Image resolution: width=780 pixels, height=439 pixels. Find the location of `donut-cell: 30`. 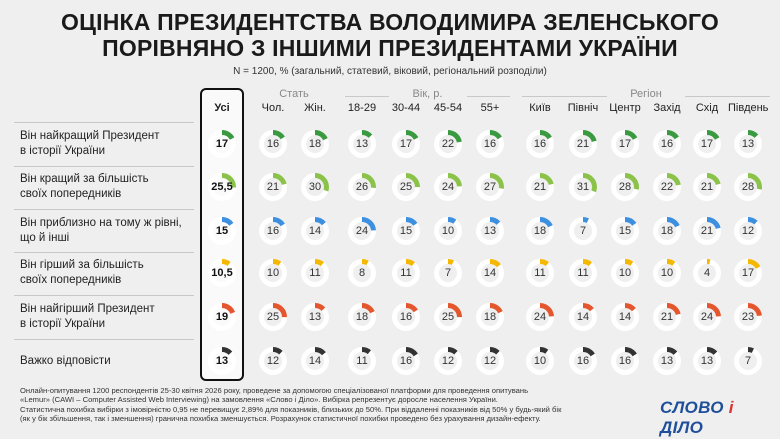

donut-cell: 30 is located at coordinates (315, 187).